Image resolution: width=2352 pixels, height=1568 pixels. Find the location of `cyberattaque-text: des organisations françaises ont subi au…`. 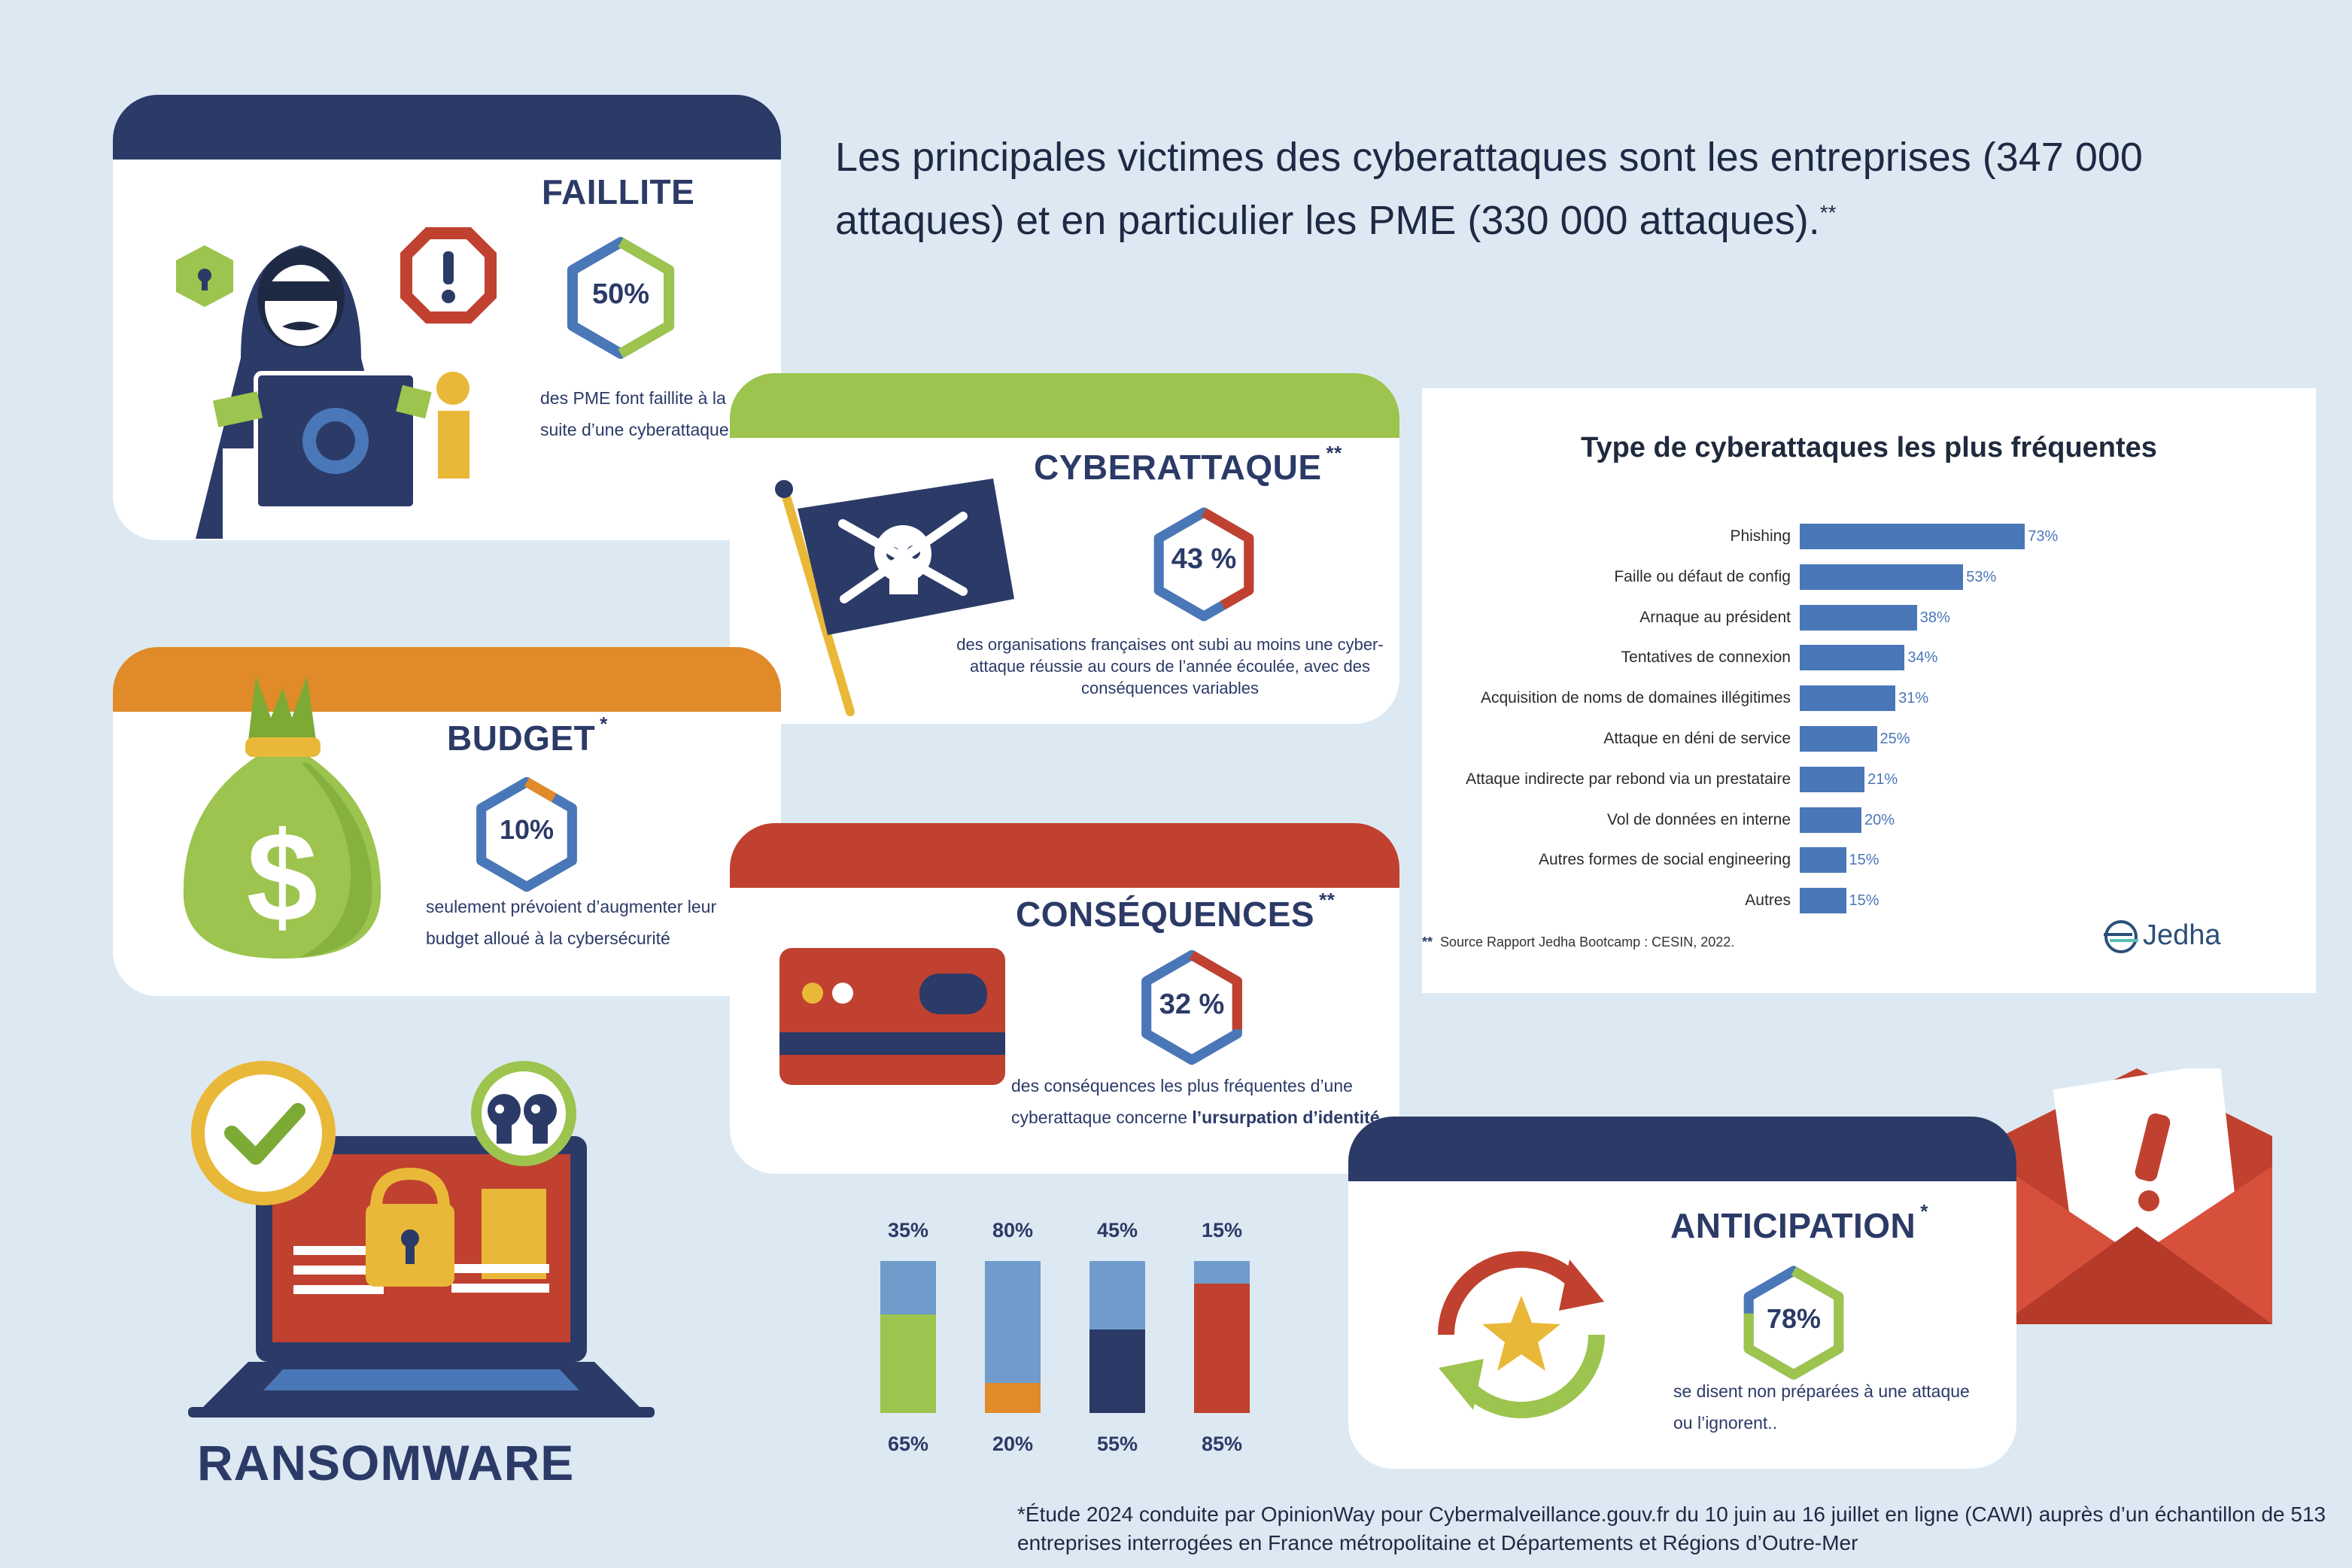

cyberattaque-text: des organisations françaises ont subi au… is located at coordinates (1170, 666).